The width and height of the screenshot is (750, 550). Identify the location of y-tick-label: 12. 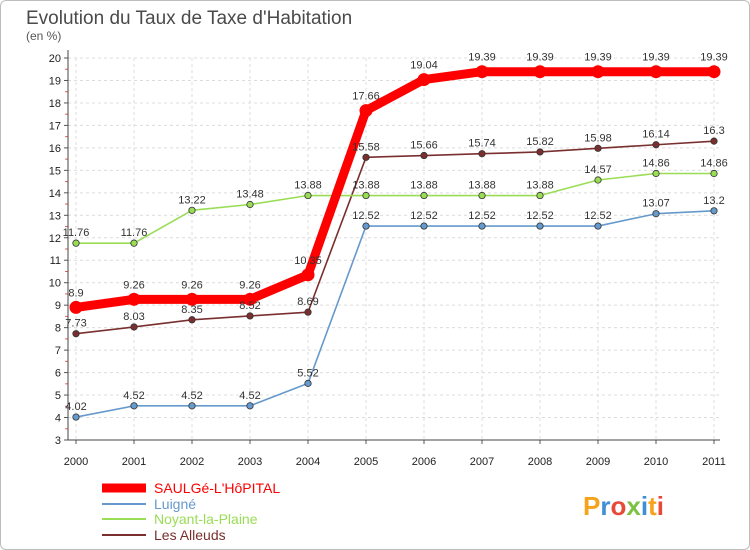
(55, 239).